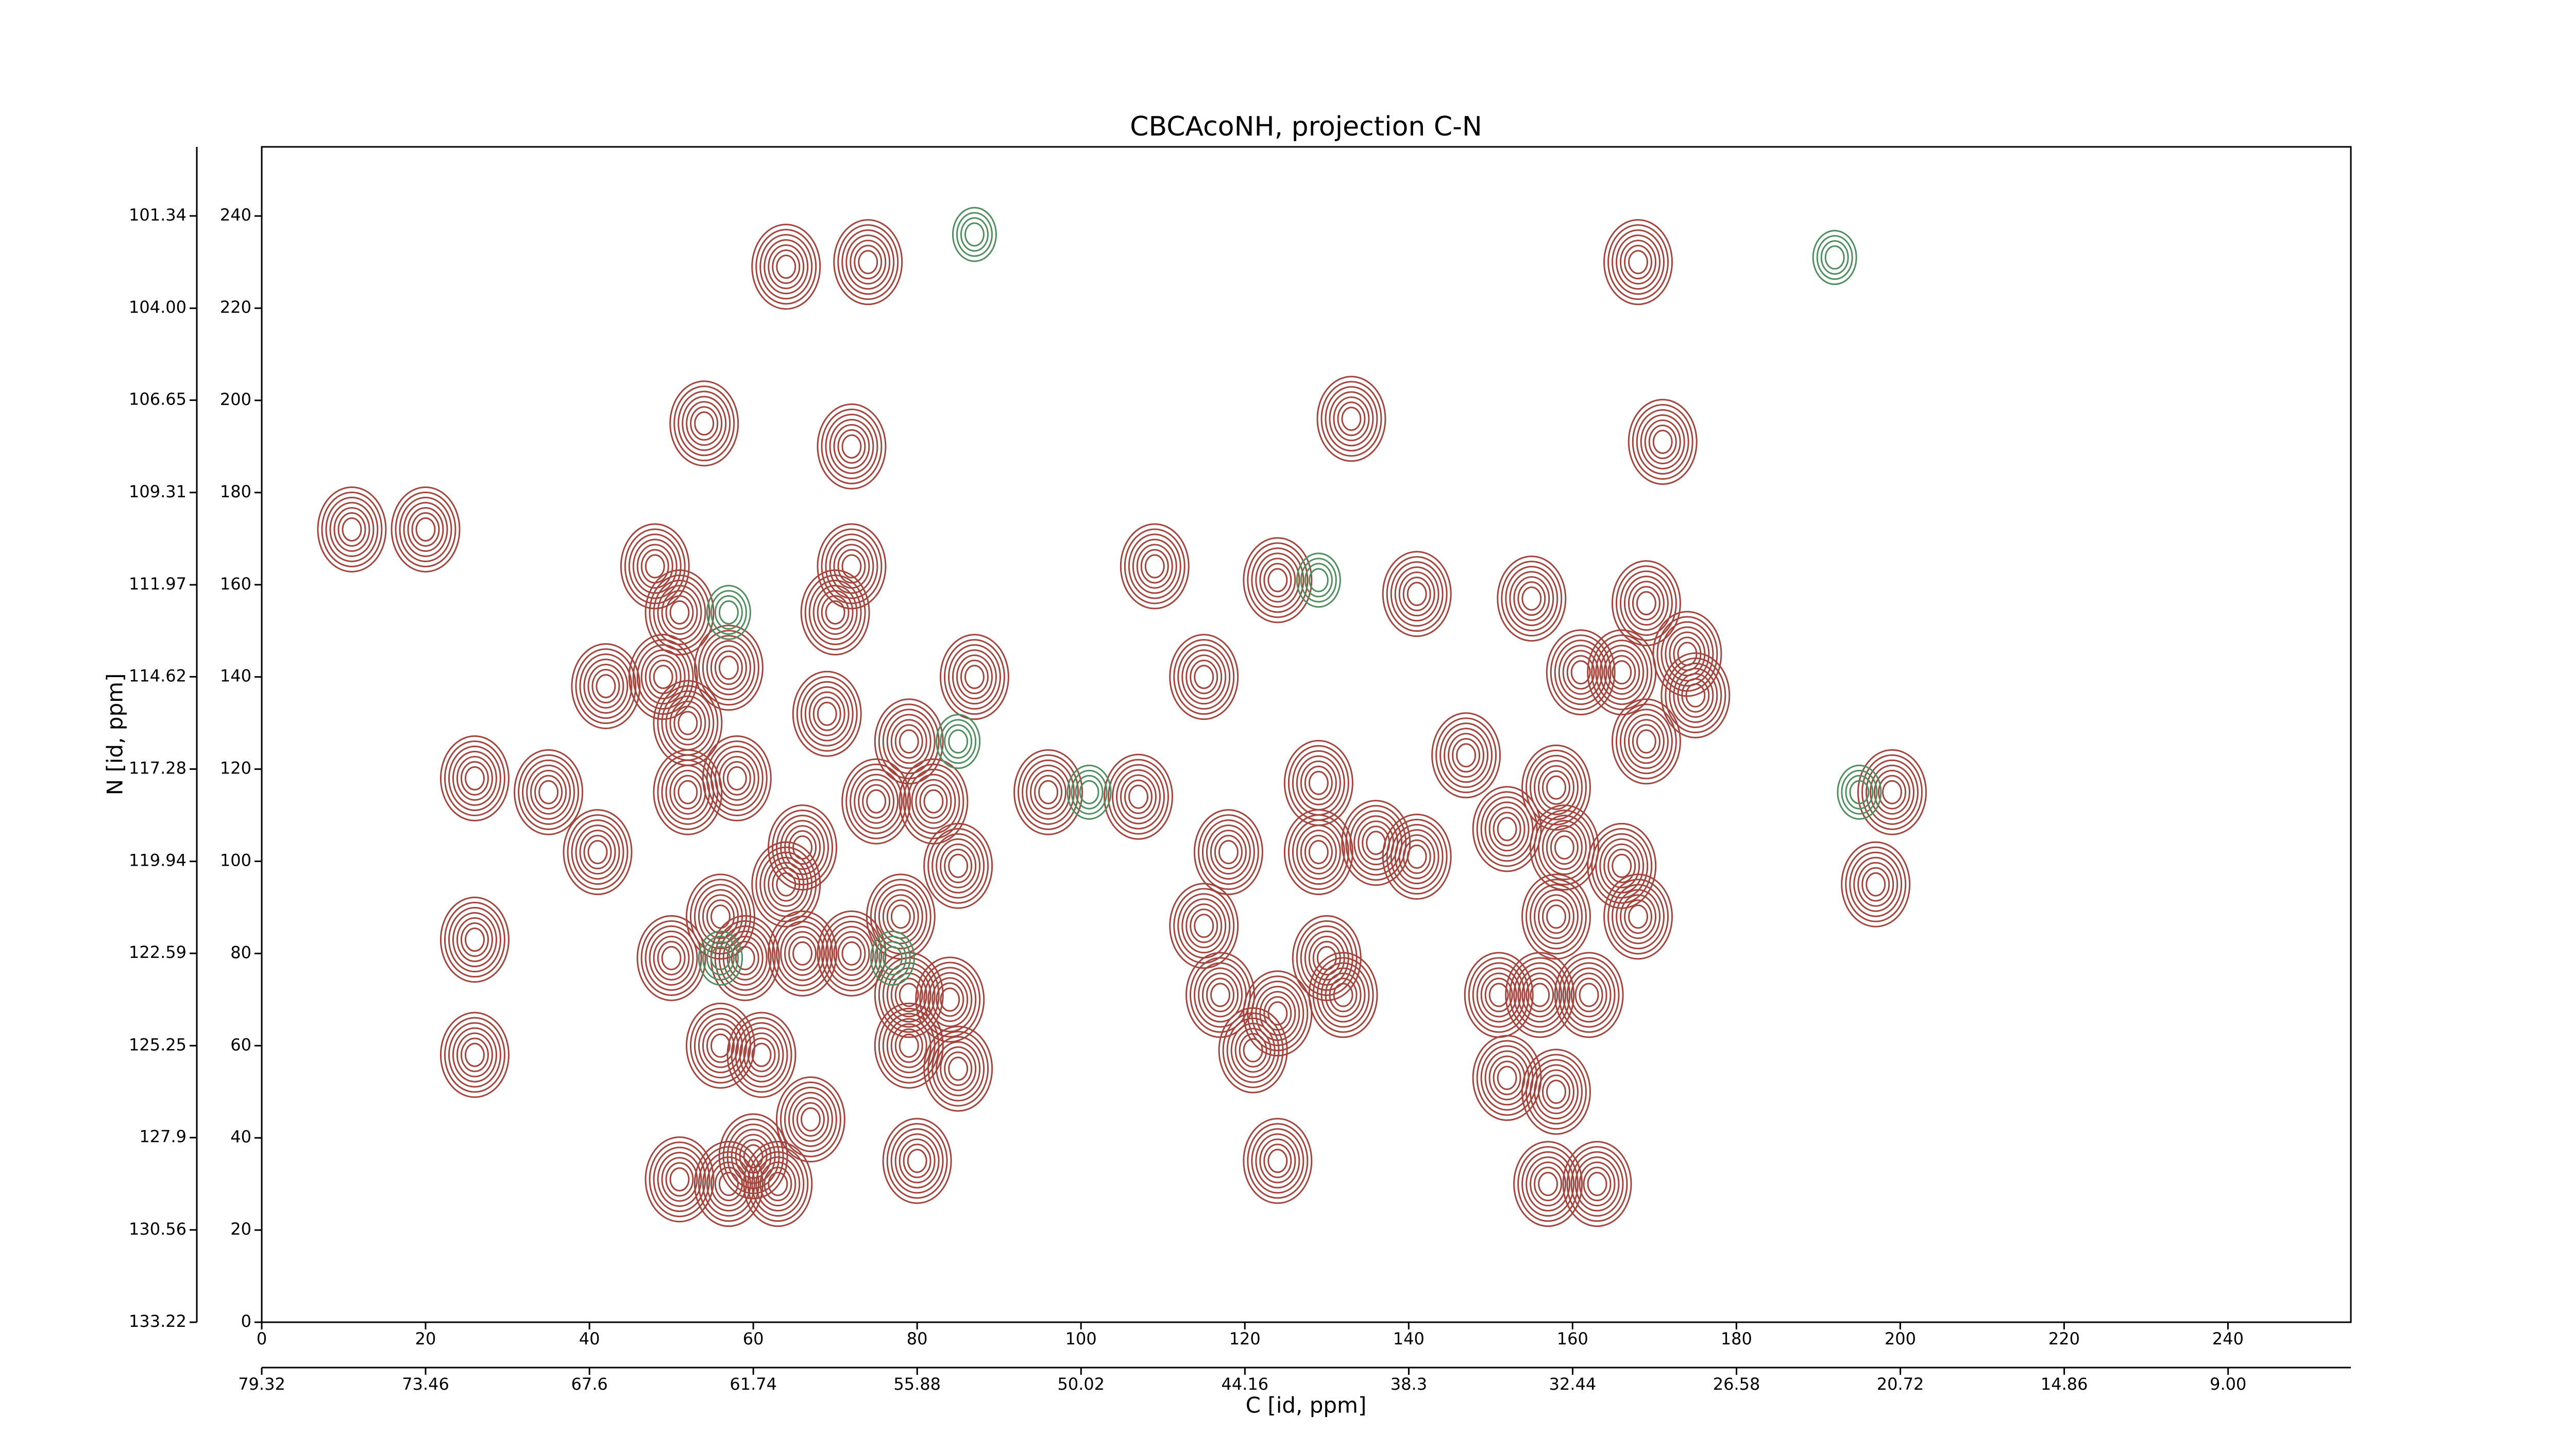  I want to click on y-tick-label: 180, so click(235, 491).